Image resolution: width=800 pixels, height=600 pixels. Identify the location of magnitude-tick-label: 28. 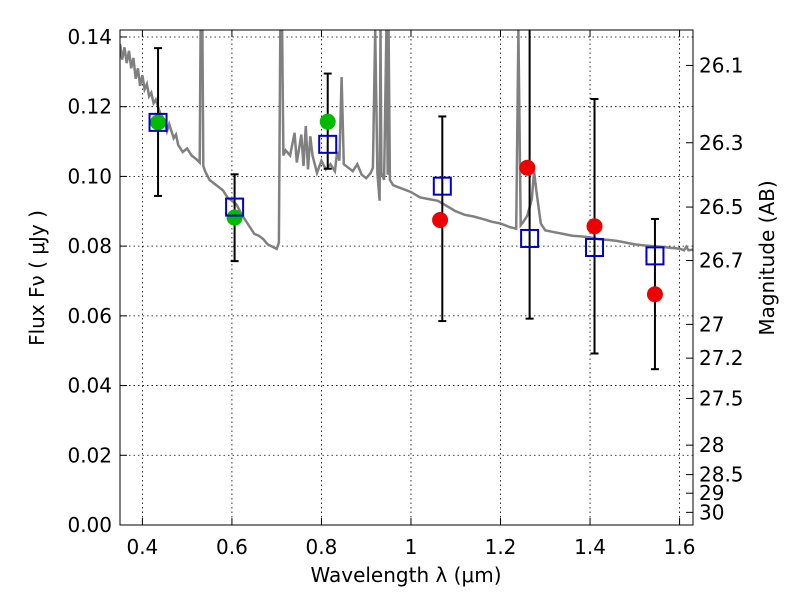
(711, 445).